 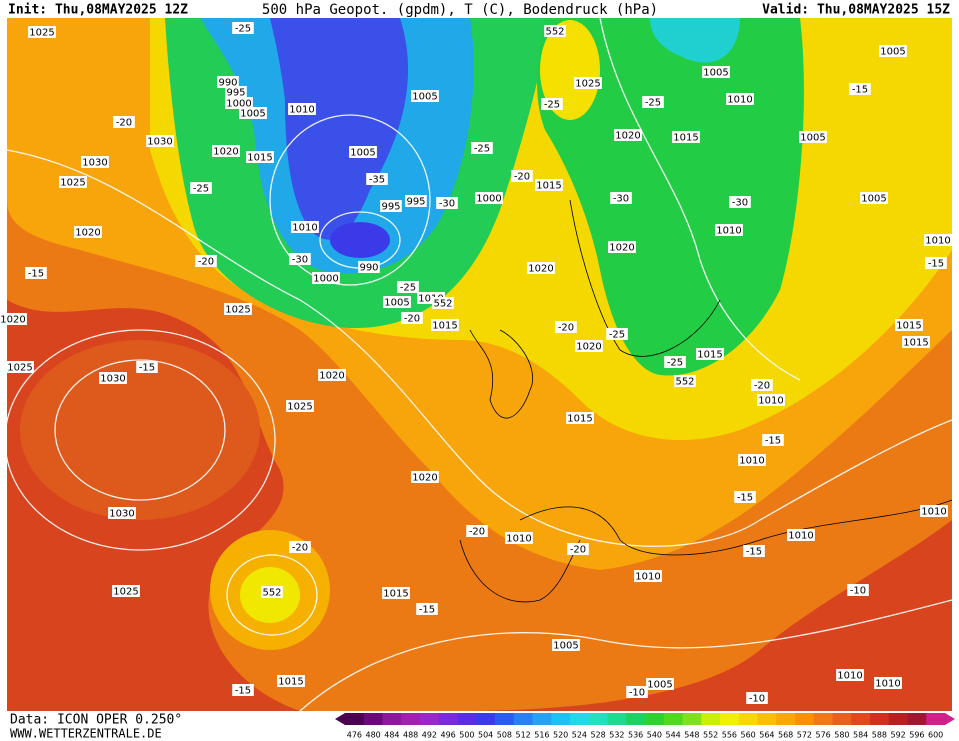 I want to click on colorbar-label: 548, so click(x=691, y=735).